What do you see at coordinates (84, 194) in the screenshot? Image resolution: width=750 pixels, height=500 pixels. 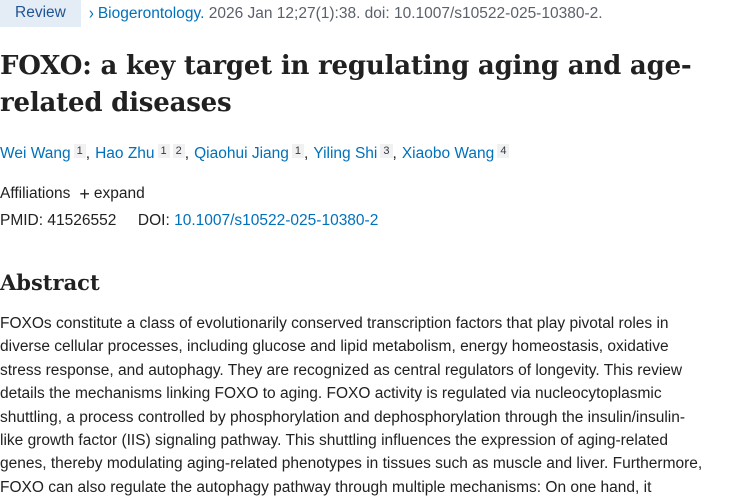 I see `plus-icon: +` at bounding box center [84, 194].